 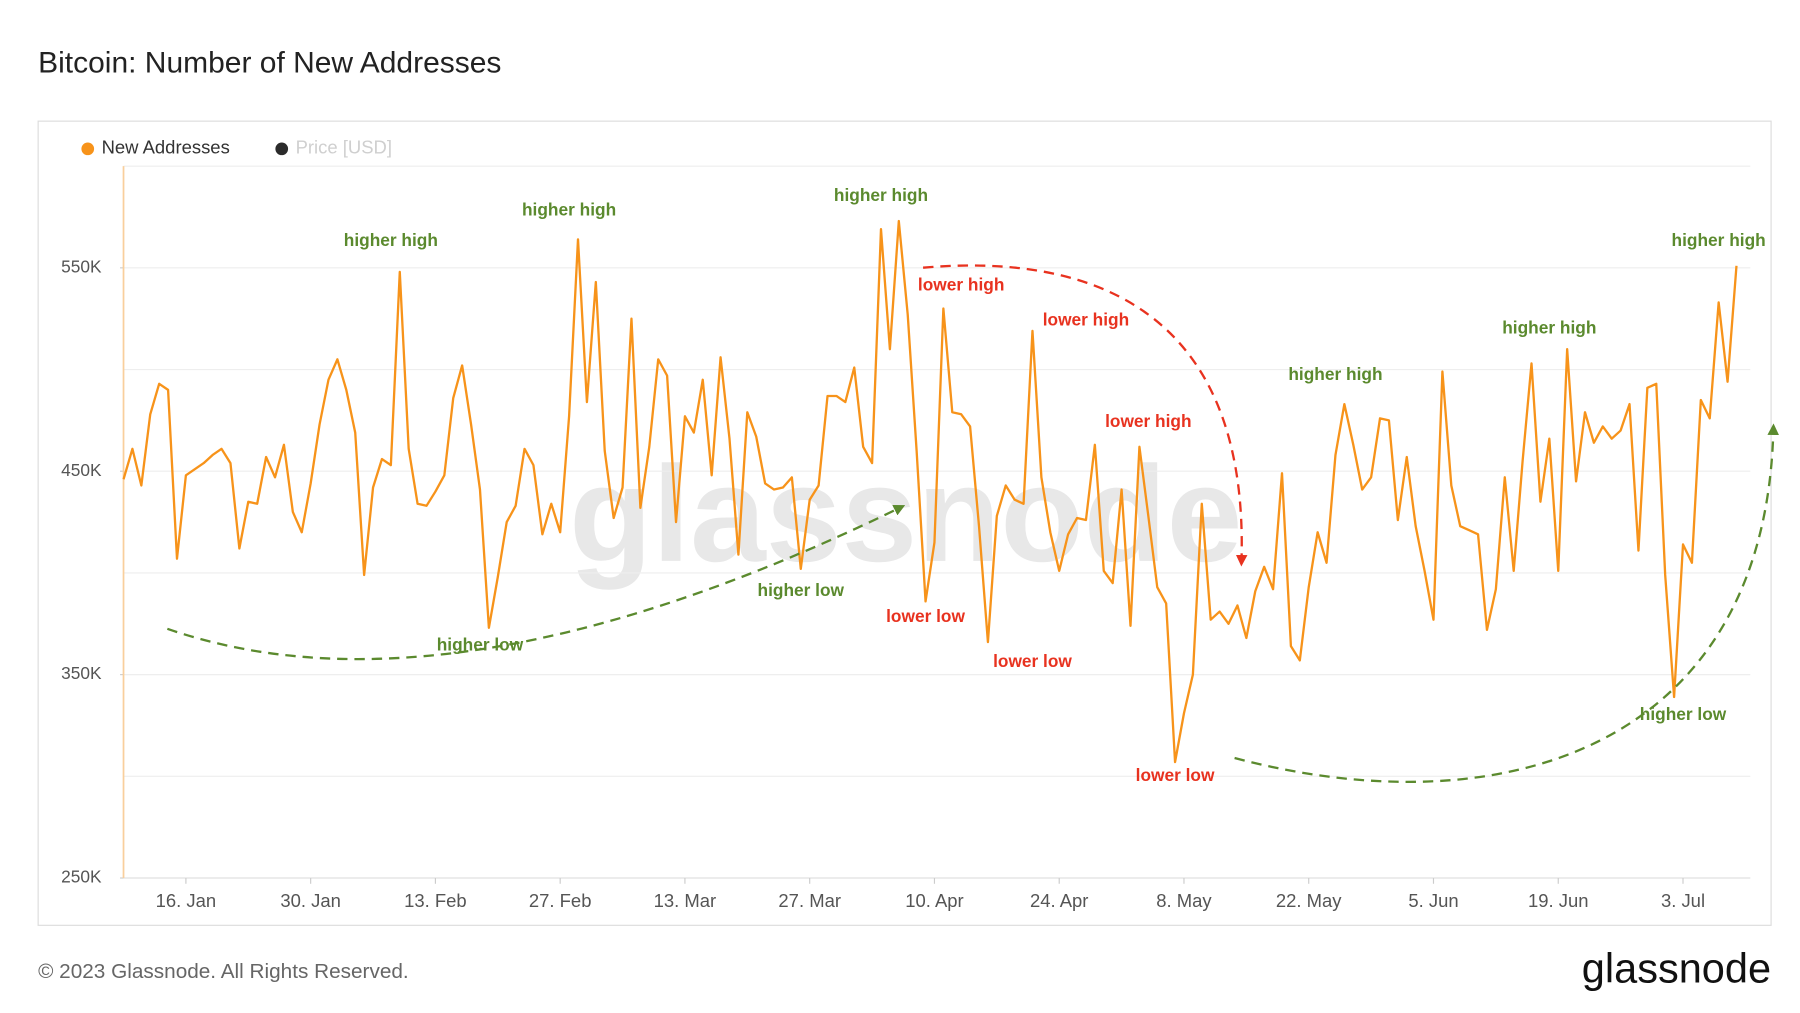 What do you see at coordinates (223, 971) in the screenshot?
I see `footer: © 2023 Glassnode. All Rights Reserved.` at bounding box center [223, 971].